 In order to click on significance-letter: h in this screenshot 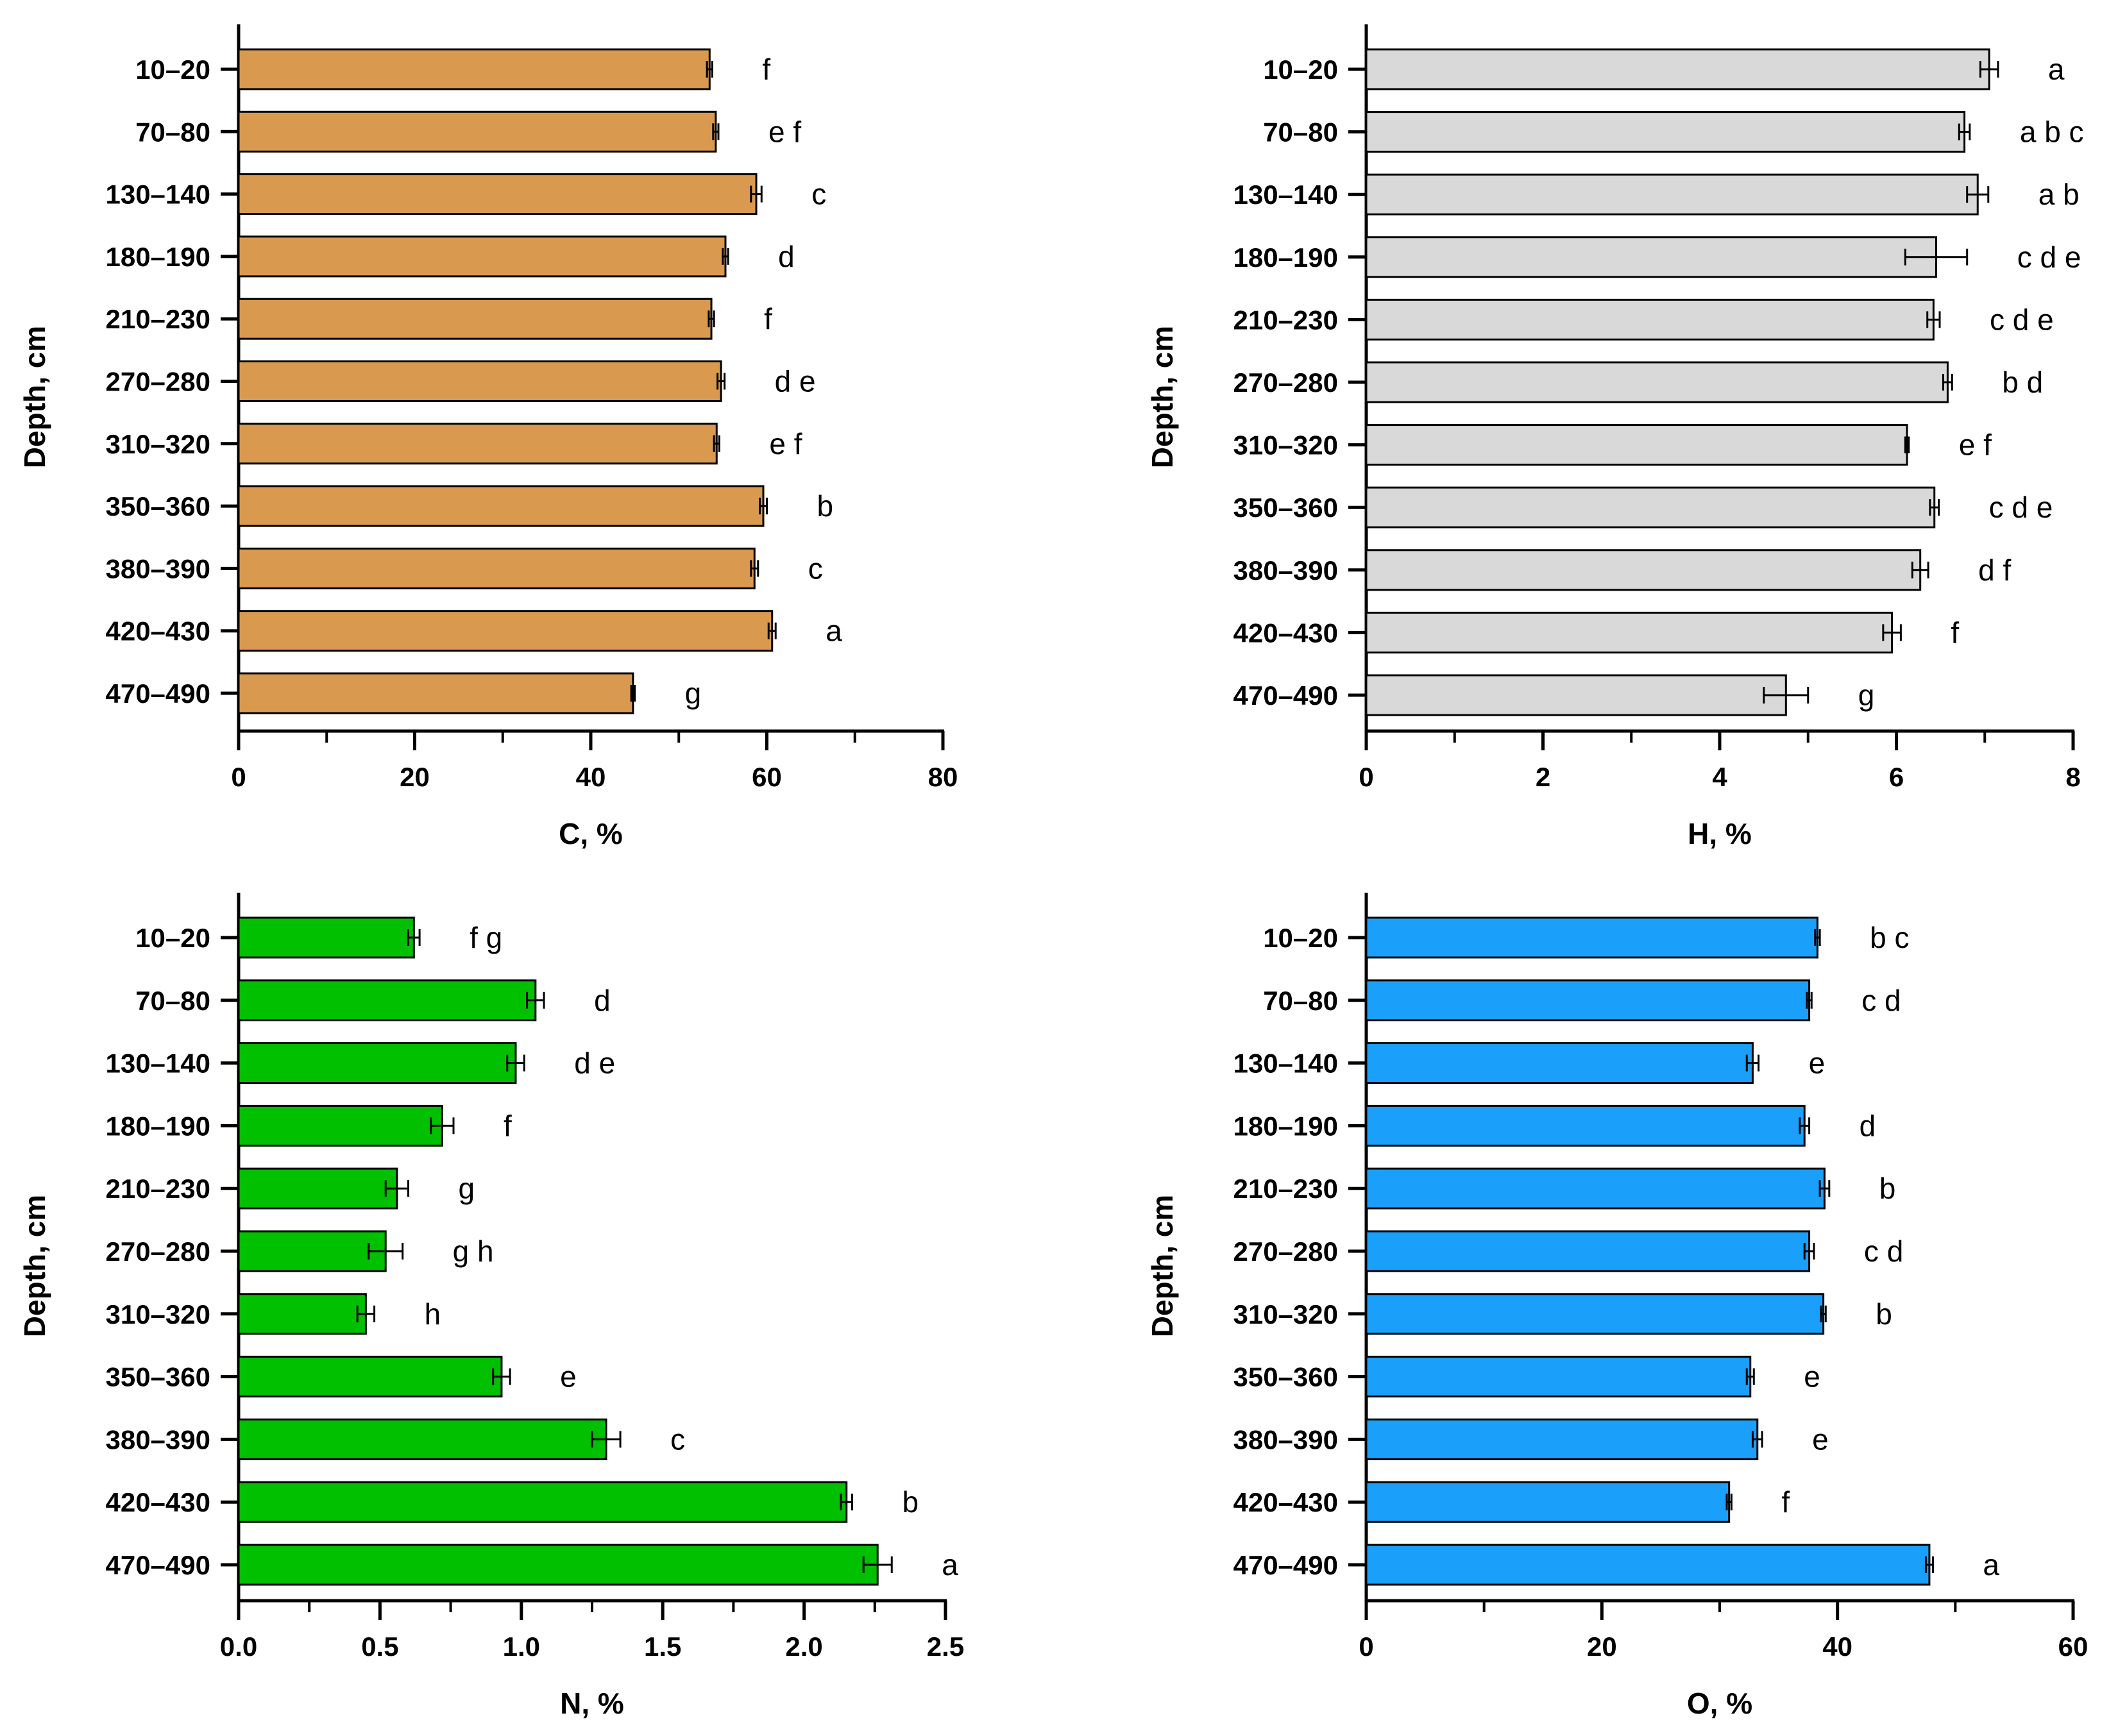, I will do `click(433, 1314)`.